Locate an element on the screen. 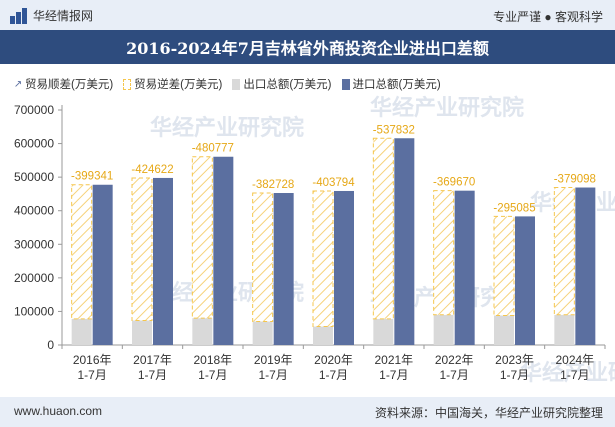  footer-source: 资料来源：中国海关，华经产业研究院整理 is located at coordinates (488, 413).